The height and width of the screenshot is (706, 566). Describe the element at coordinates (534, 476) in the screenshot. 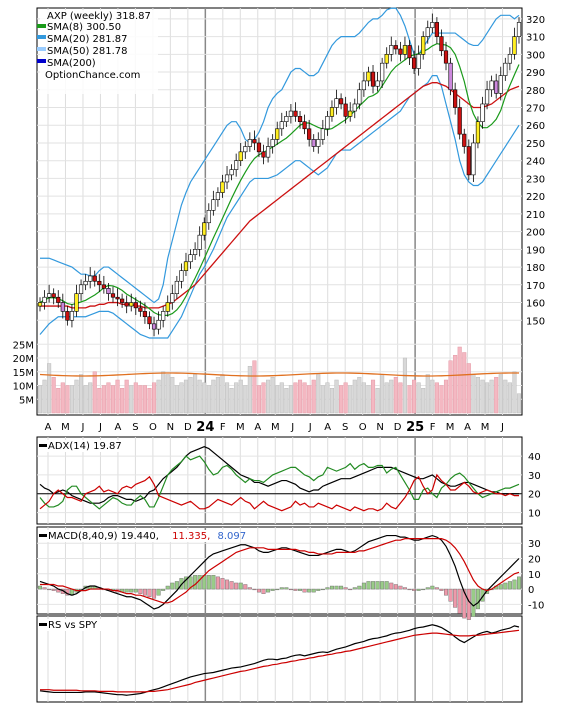

I see `adx-tick-label: 30` at that location.